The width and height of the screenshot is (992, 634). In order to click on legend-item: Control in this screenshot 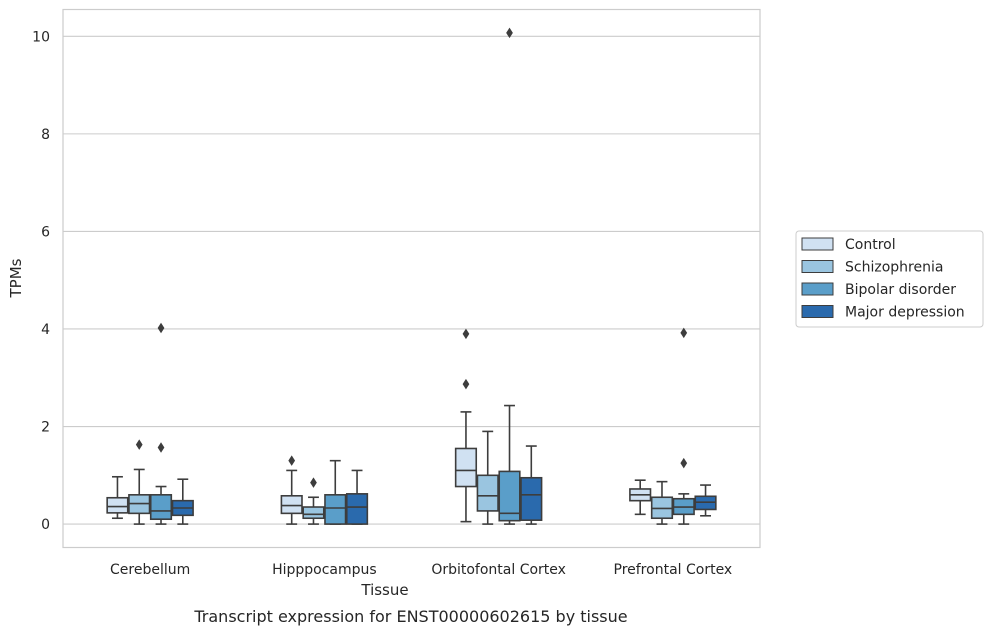, I will do `click(848, 245)`.